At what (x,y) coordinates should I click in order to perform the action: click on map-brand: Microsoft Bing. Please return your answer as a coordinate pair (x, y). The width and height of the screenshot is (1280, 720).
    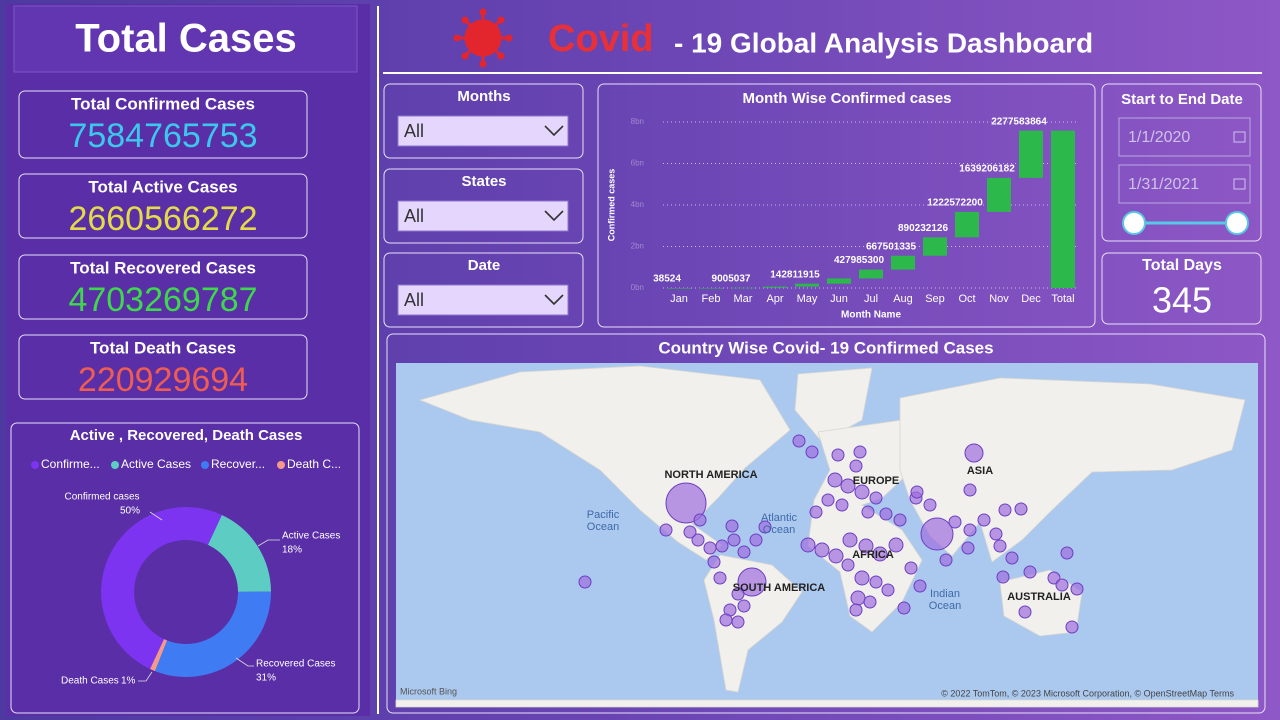
    Looking at the image, I should click on (428, 691).